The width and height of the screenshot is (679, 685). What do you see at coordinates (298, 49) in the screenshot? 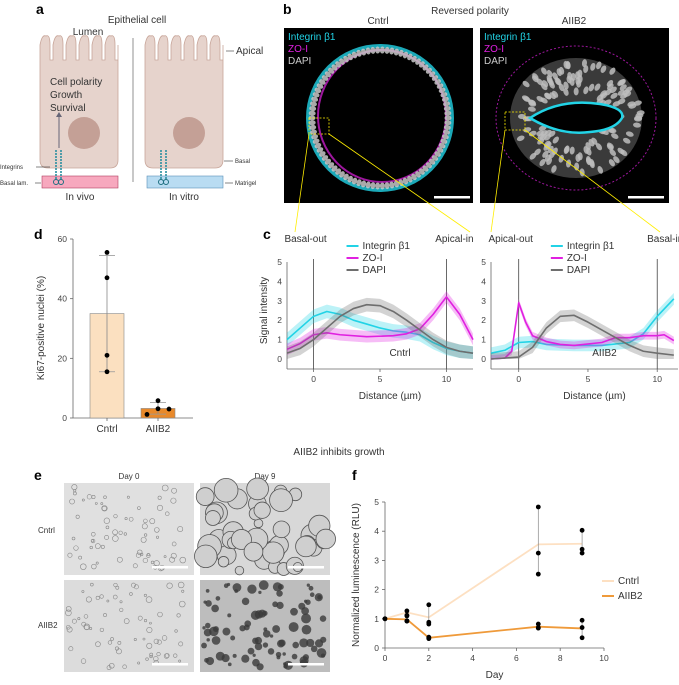
I see `legend-zo1-cntrl: ZO-I` at bounding box center [298, 49].